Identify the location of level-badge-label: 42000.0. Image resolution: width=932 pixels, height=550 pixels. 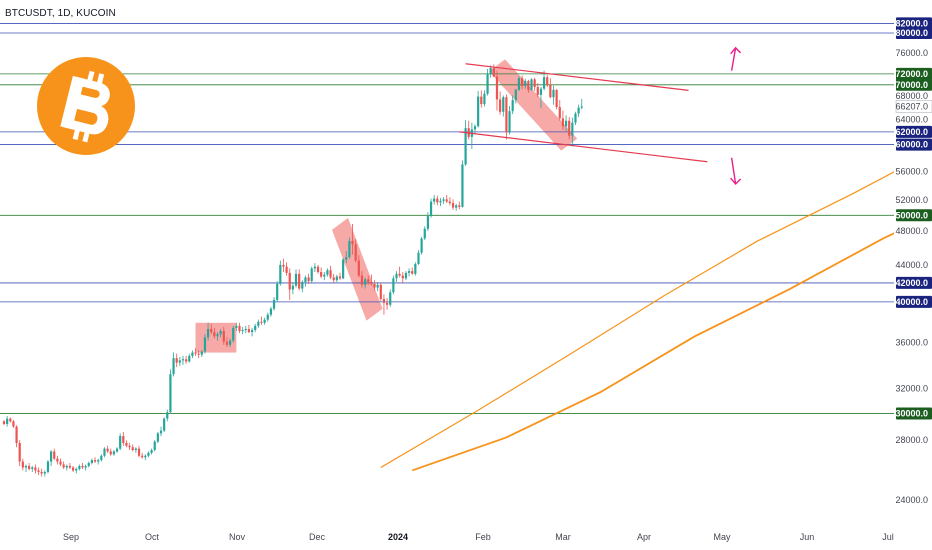
(911, 283).